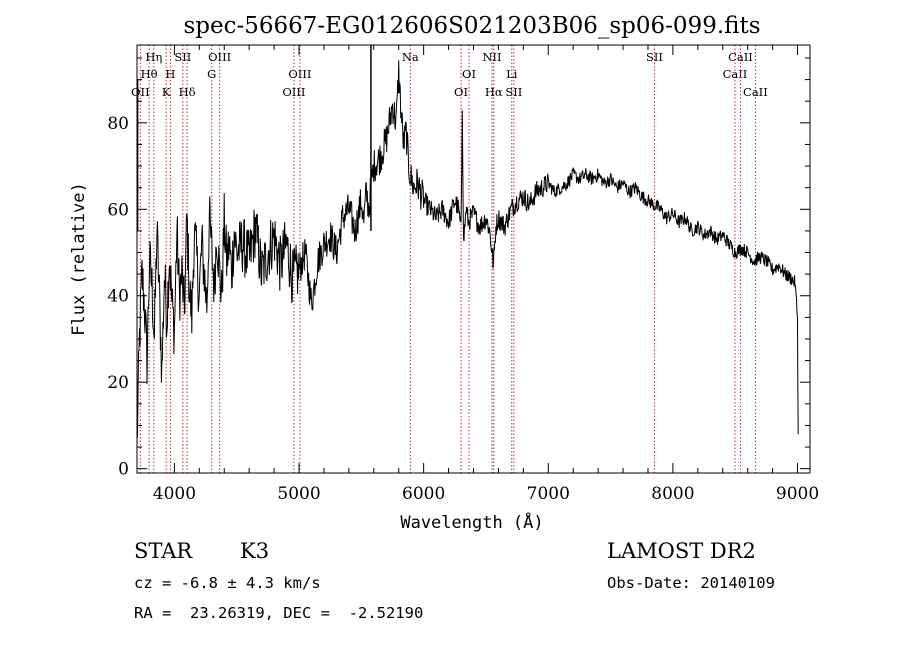 Image resolution: width=900 pixels, height=649 pixels. I want to click on observation-date: Obs-Date: 20140109, so click(691, 583).